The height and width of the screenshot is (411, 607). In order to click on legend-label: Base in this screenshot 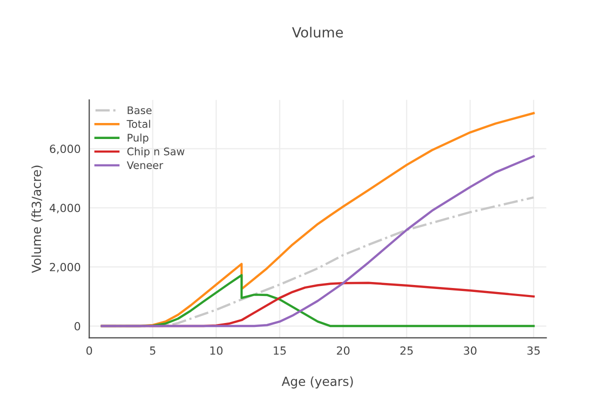, I will do `click(140, 110)`.